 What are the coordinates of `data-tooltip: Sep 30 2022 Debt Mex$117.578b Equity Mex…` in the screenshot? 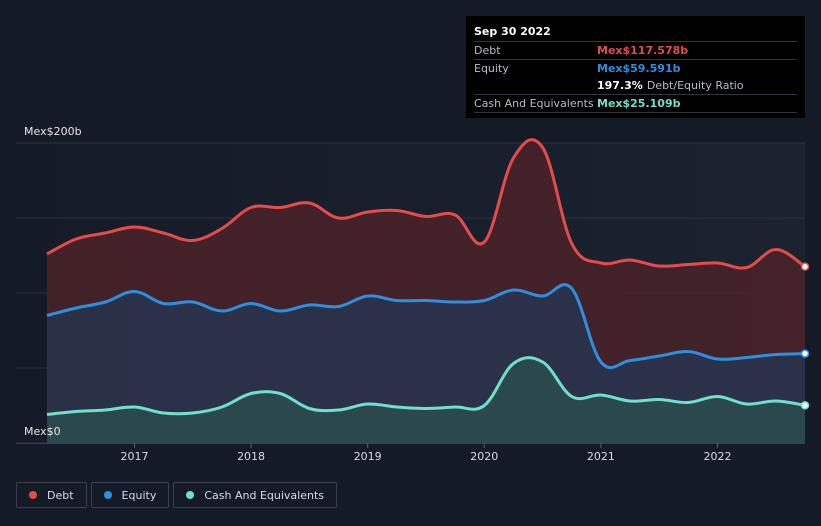 It's located at (635, 67).